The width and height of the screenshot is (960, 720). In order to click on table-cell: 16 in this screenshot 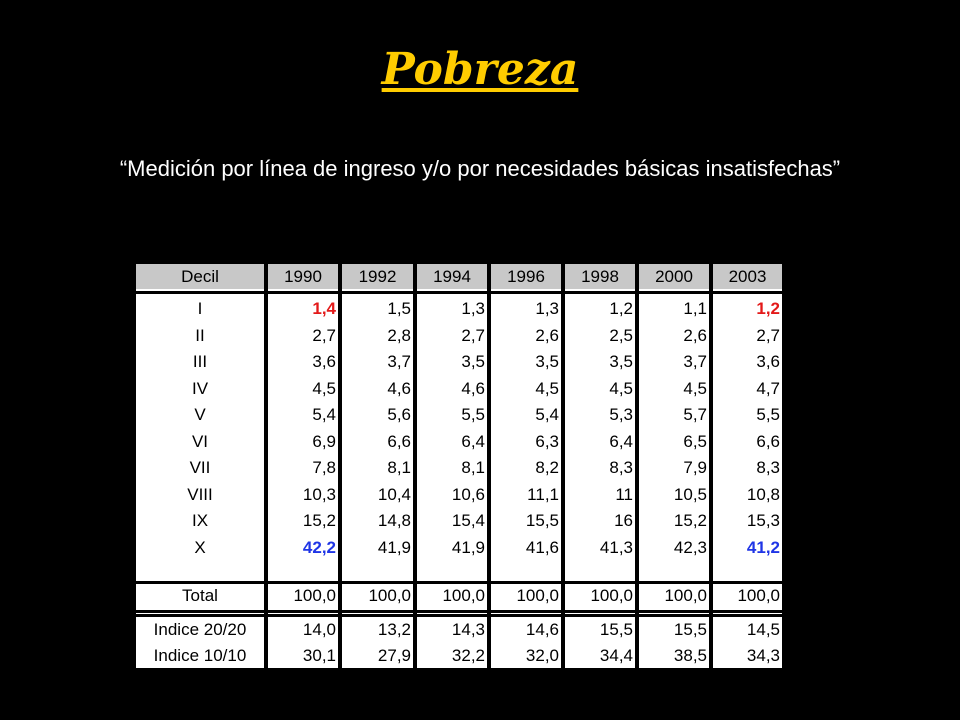, I will do `click(623, 520)`.